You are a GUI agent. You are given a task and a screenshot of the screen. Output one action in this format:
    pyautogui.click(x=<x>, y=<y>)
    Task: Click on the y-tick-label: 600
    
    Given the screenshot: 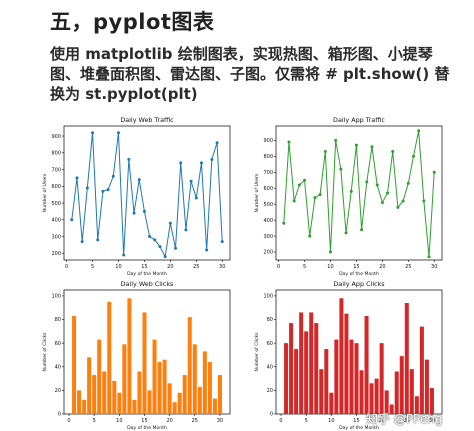 What is the action you would take?
    pyautogui.click(x=56, y=187)
    